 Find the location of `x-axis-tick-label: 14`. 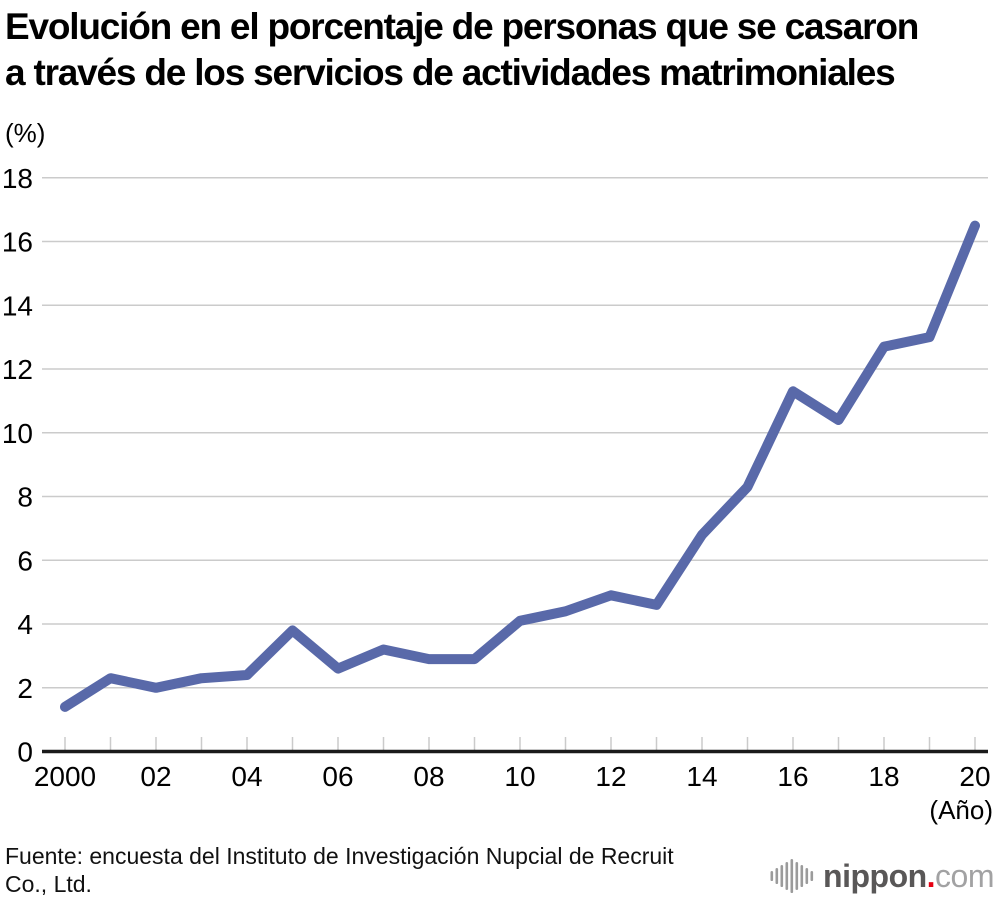

x-axis-tick-label: 14 is located at coordinates (701, 776).